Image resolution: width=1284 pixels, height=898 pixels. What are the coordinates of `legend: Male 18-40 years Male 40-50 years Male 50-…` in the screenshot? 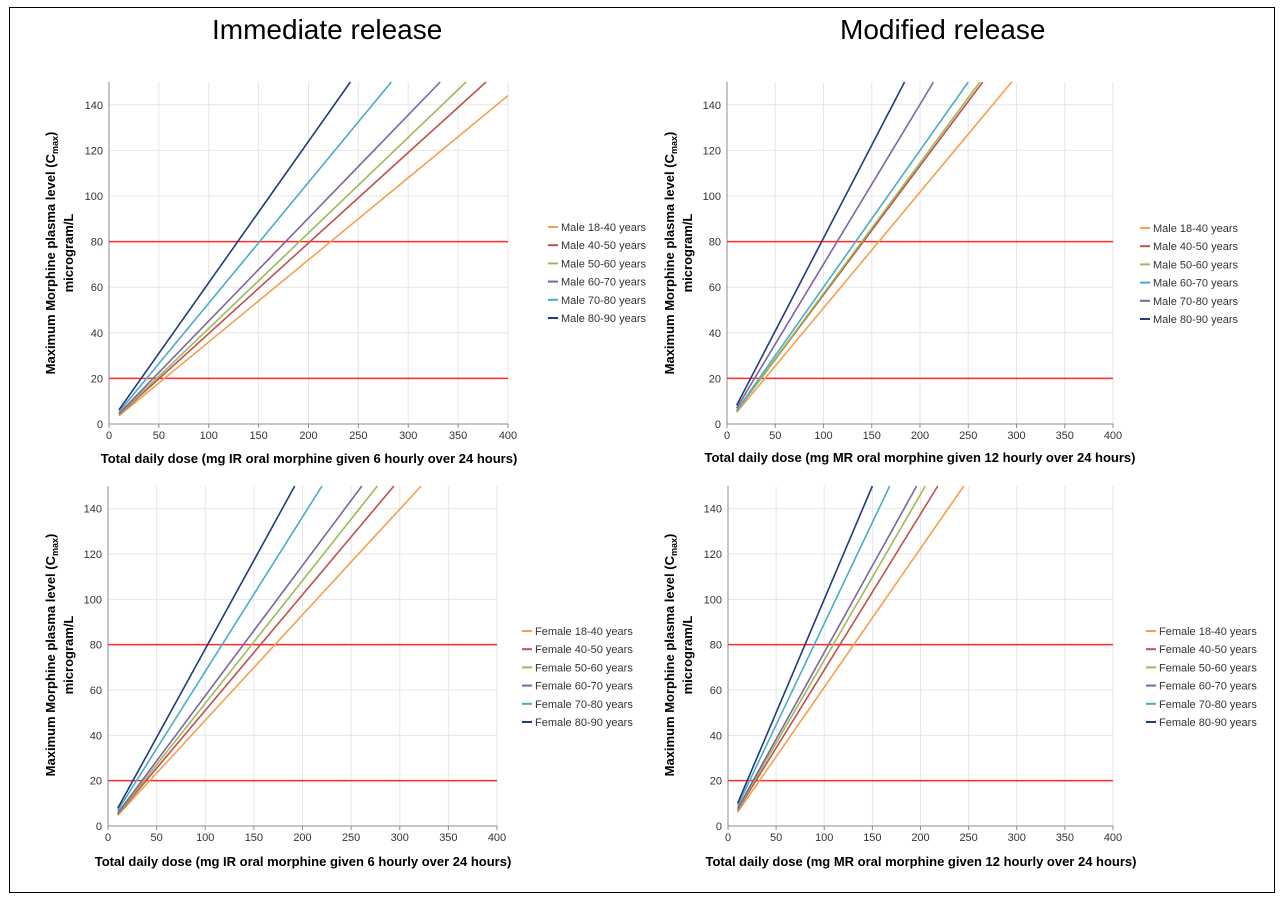 It's located at (597, 273).